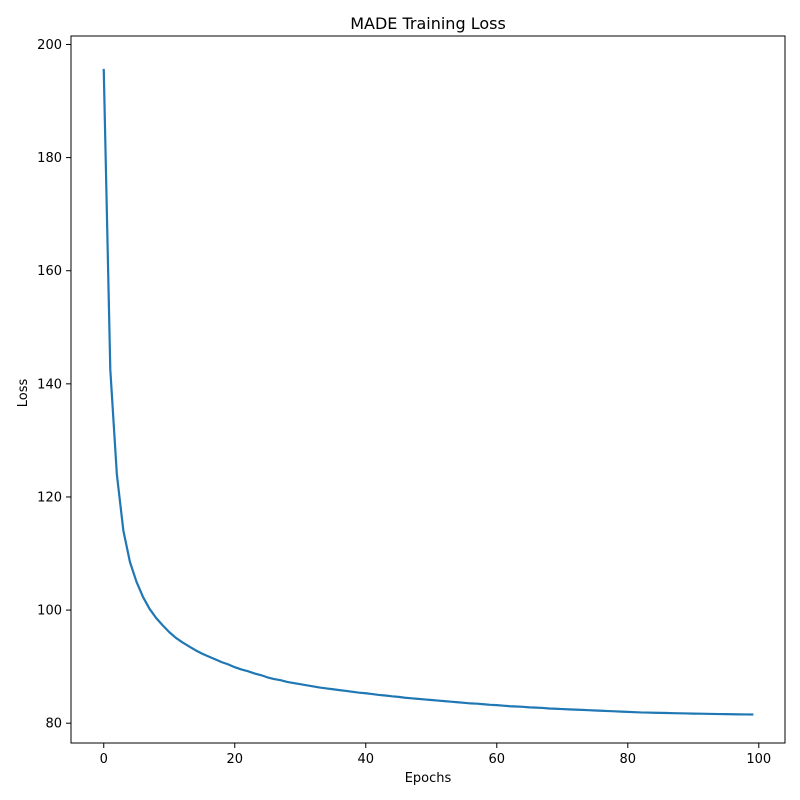 Image resolution: width=800 pixels, height=800 pixels. What do you see at coordinates (49, 497) in the screenshot?
I see `y-tick-label: 120` at bounding box center [49, 497].